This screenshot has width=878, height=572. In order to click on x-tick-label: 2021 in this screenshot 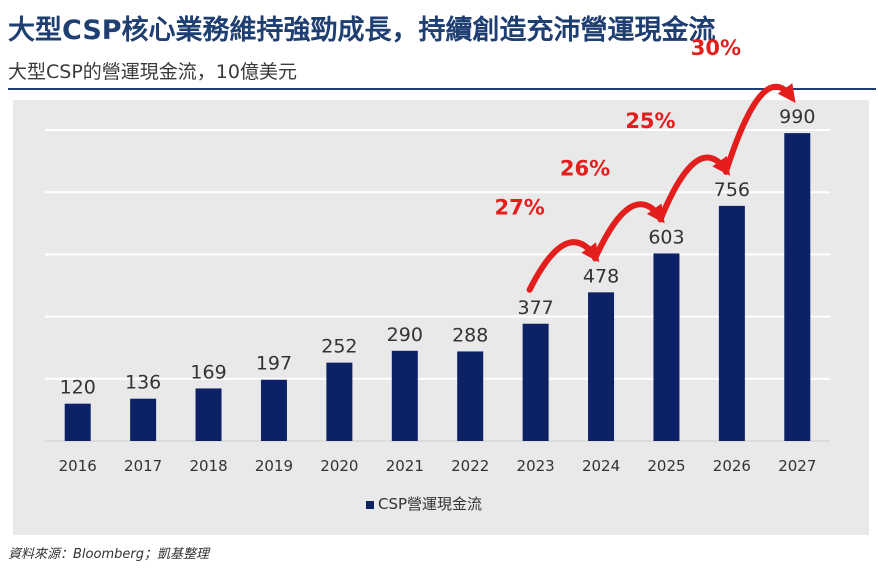, I will do `click(405, 466)`.